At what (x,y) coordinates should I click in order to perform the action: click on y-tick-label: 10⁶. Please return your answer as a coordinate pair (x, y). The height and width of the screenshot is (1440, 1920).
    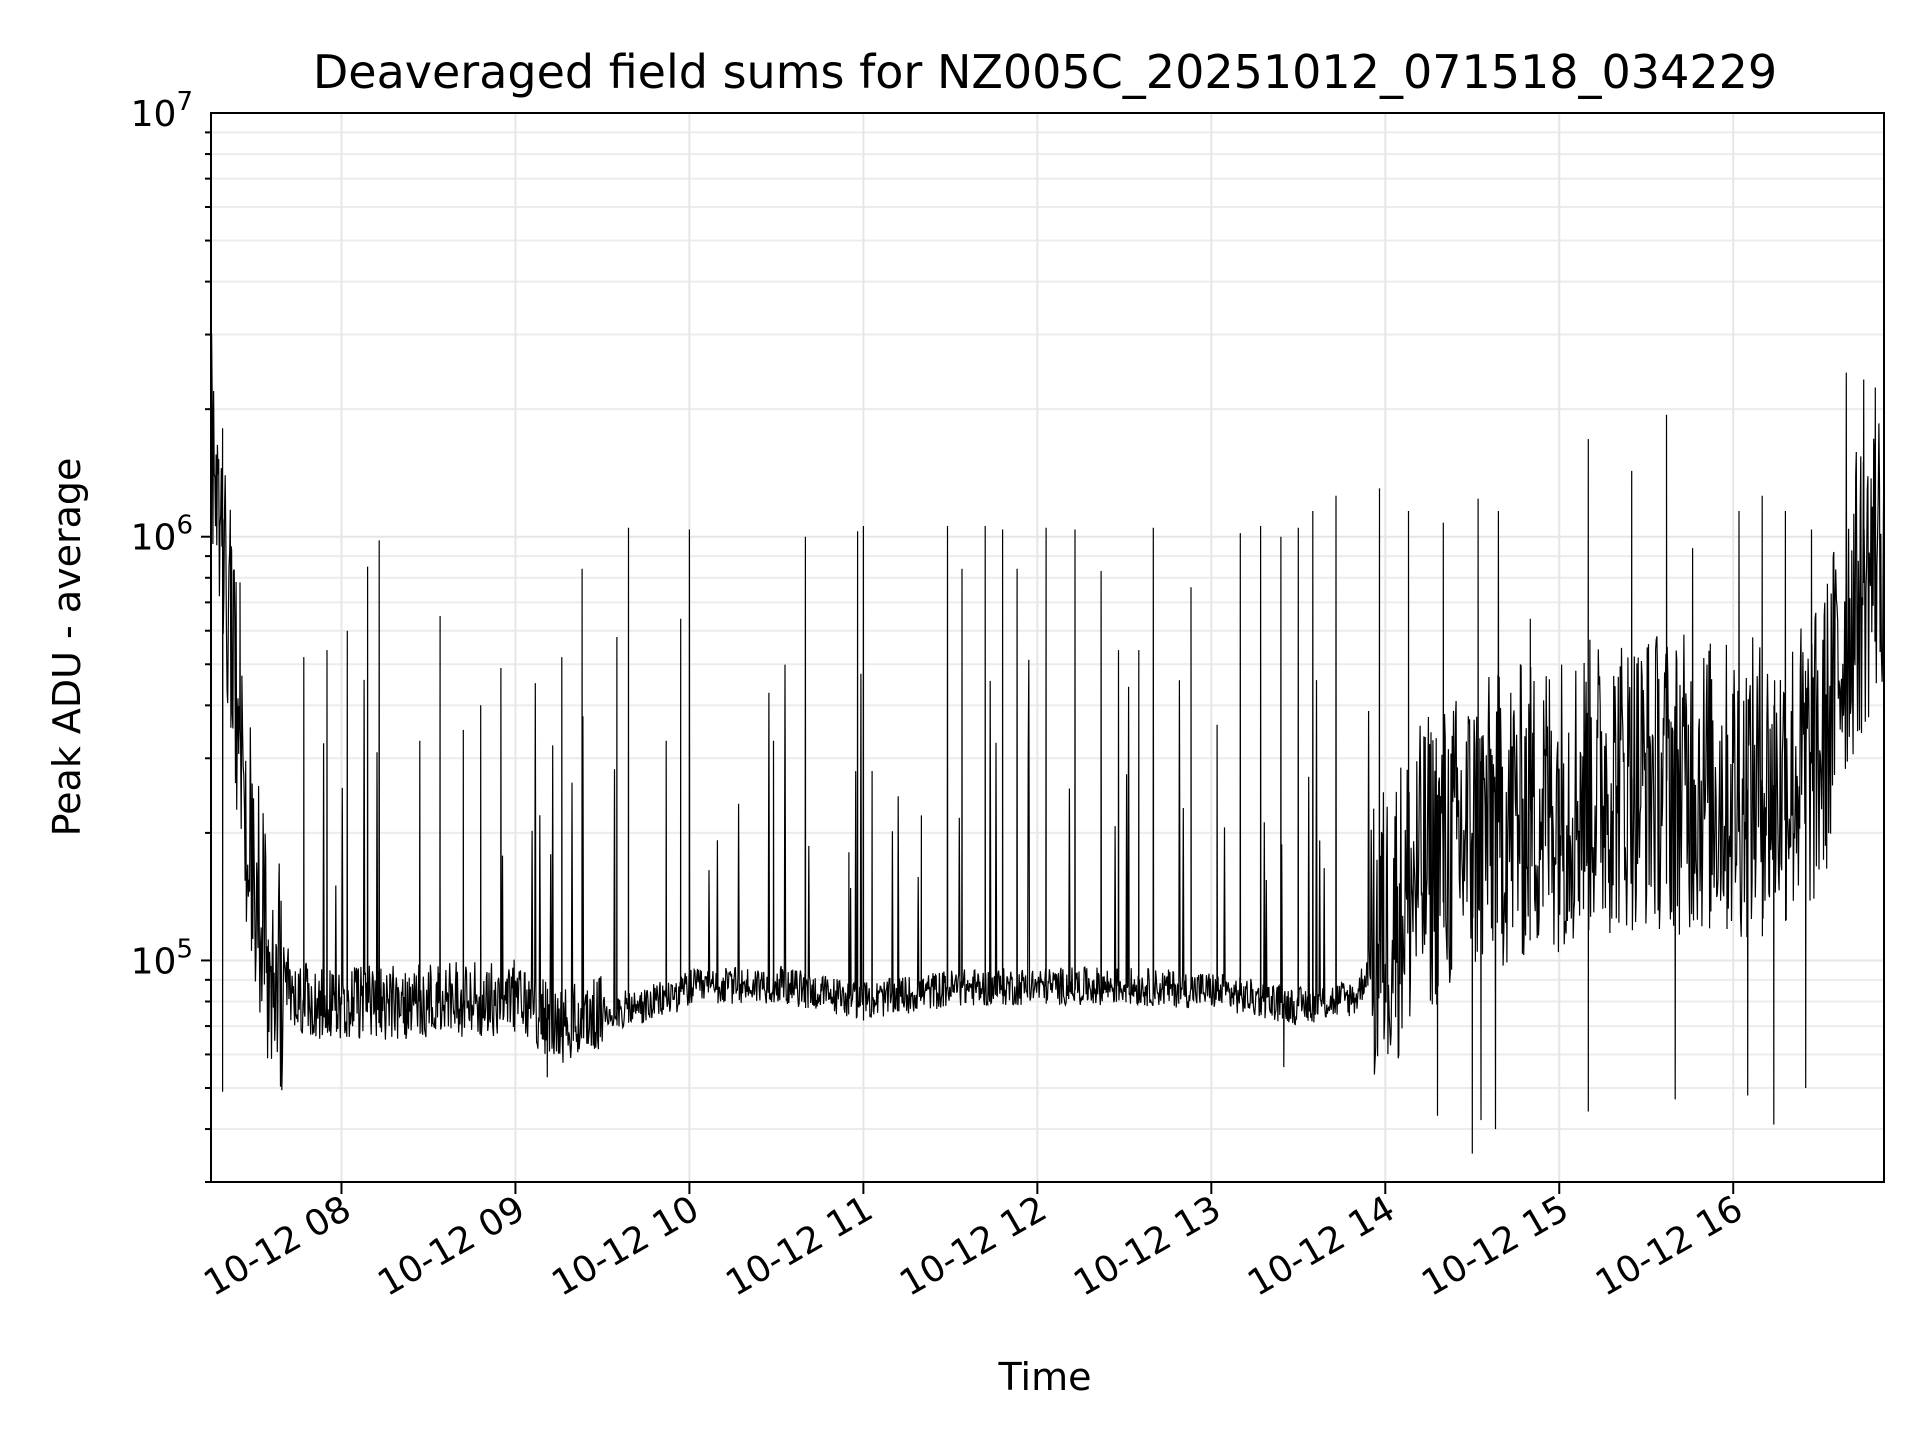
    Looking at the image, I should click on (162, 535).